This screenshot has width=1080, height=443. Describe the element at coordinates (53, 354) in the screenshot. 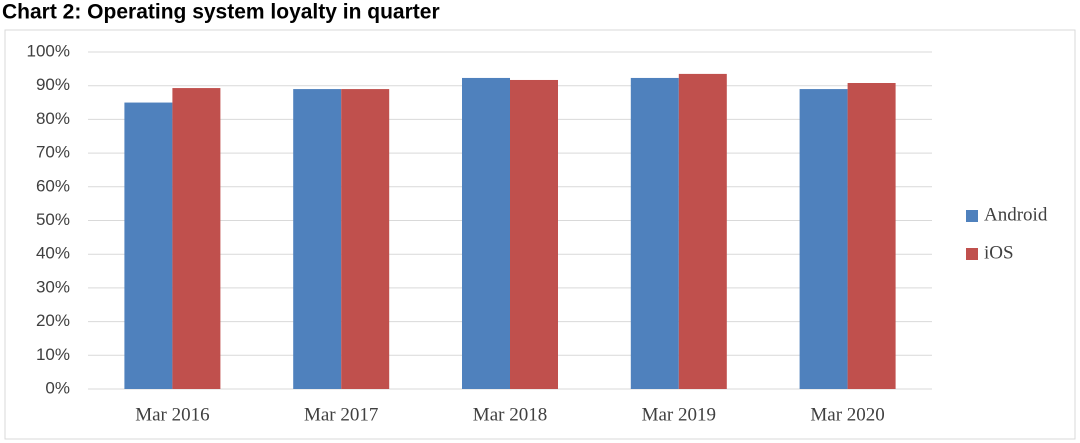

I see `y-tick-label: 10%` at that location.